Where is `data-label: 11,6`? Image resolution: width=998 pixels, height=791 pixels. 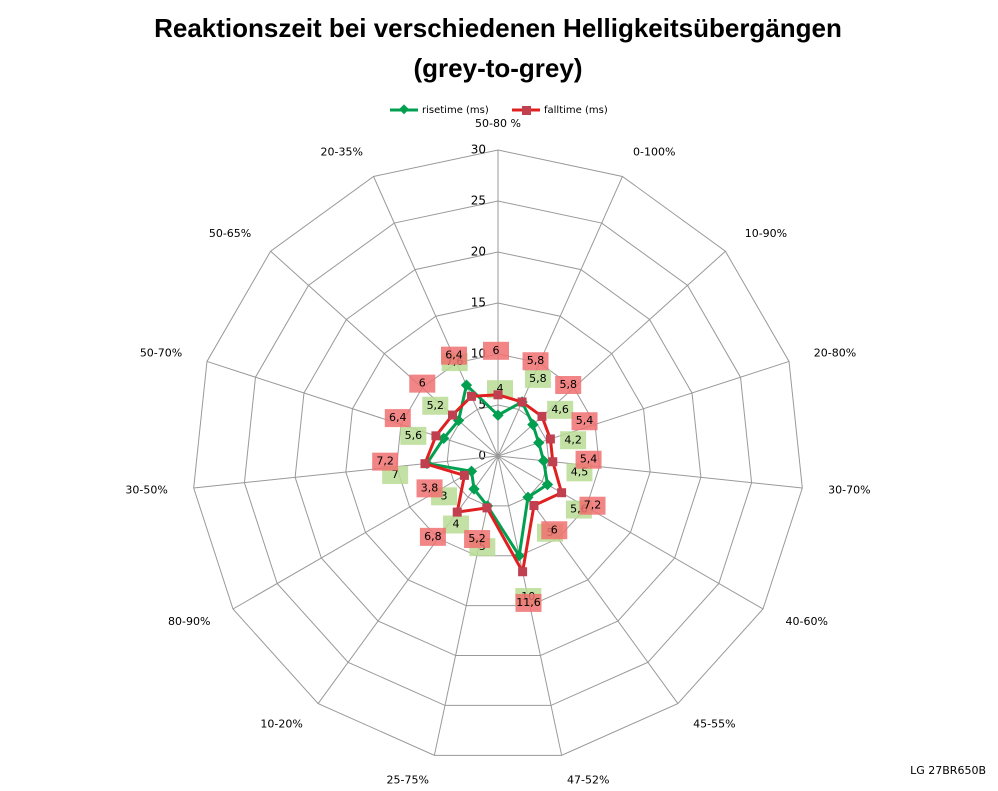 data-label: 11,6 is located at coordinates (528, 602).